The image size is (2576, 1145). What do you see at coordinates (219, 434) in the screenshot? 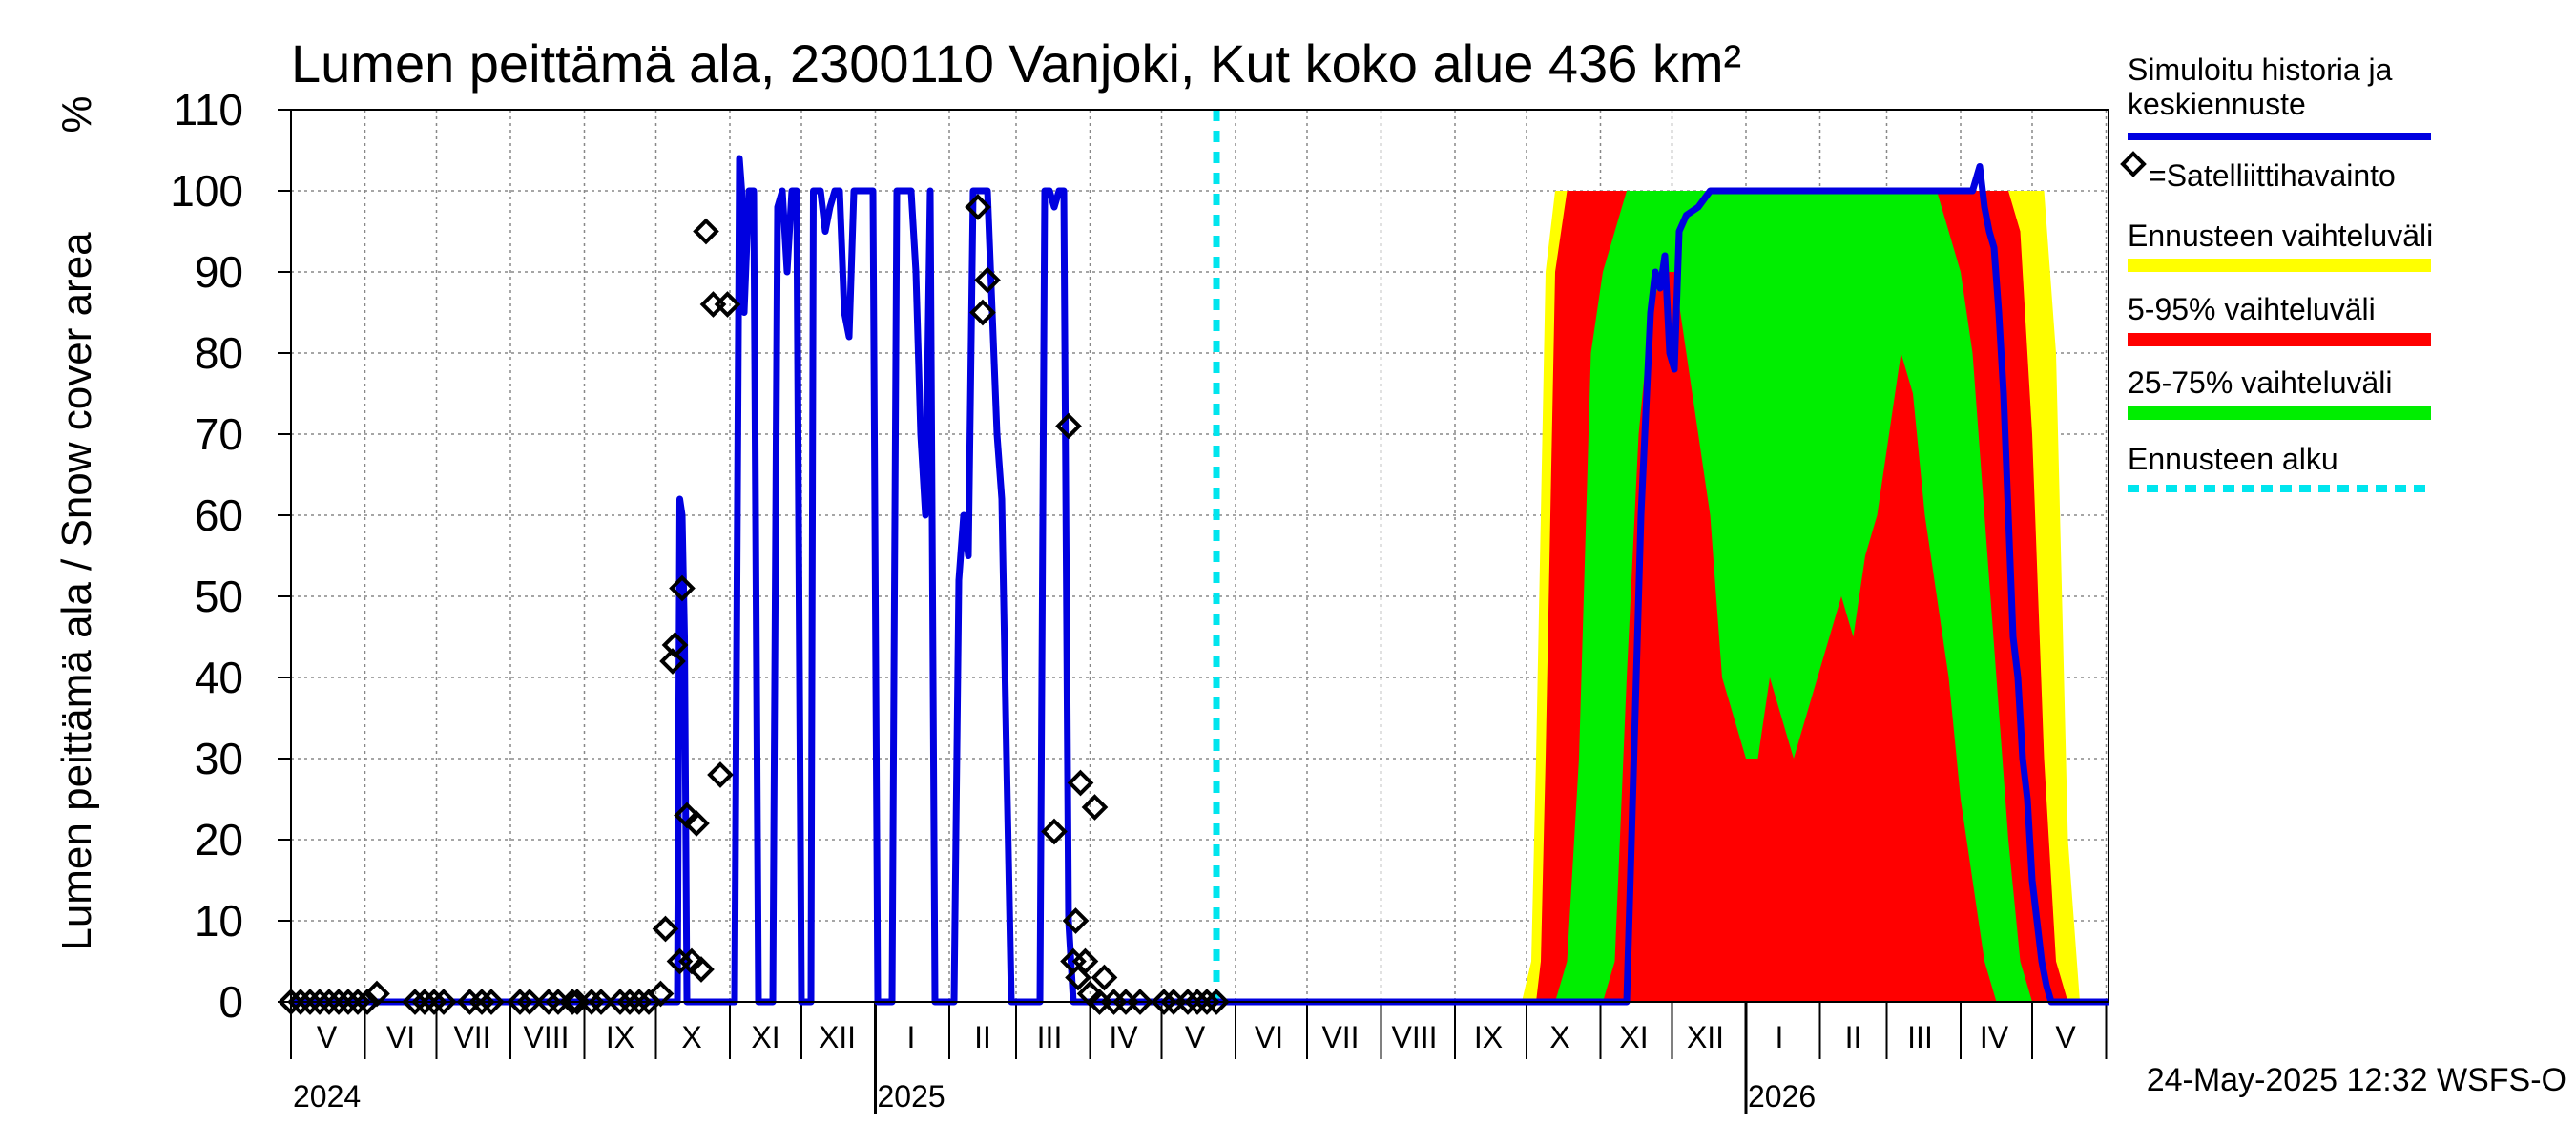
I see `y-tick-label: 70` at bounding box center [219, 434].